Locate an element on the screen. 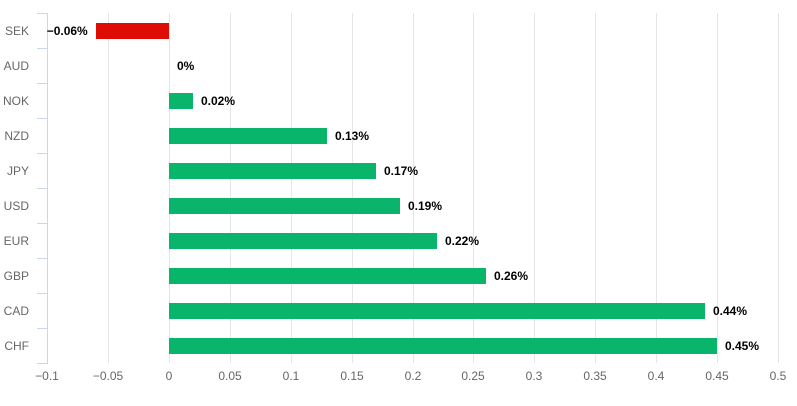 This screenshot has height=406, width=797. category-label-jpy: JPY is located at coordinates (17, 171).